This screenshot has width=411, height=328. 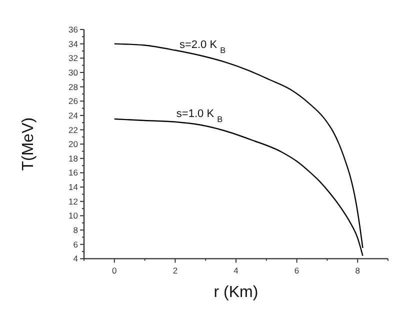 I want to click on y-tick-label: 36, so click(x=73, y=29).